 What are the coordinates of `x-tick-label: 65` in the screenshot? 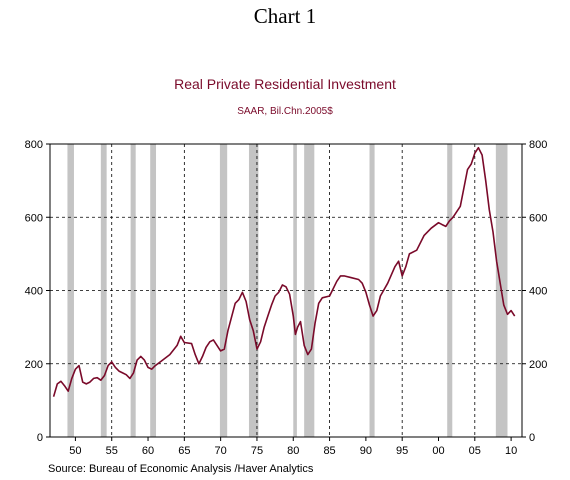 It's located at (184, 451).